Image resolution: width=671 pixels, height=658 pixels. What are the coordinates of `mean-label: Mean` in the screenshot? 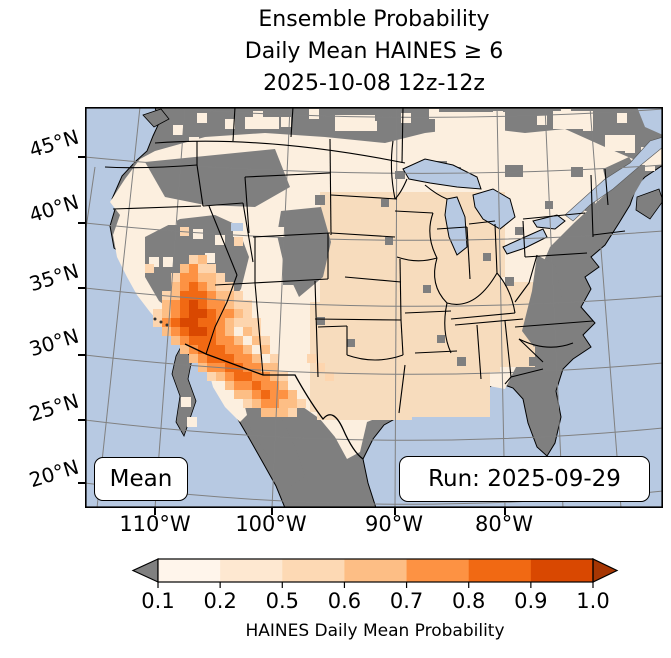 It's located at (141, 479).